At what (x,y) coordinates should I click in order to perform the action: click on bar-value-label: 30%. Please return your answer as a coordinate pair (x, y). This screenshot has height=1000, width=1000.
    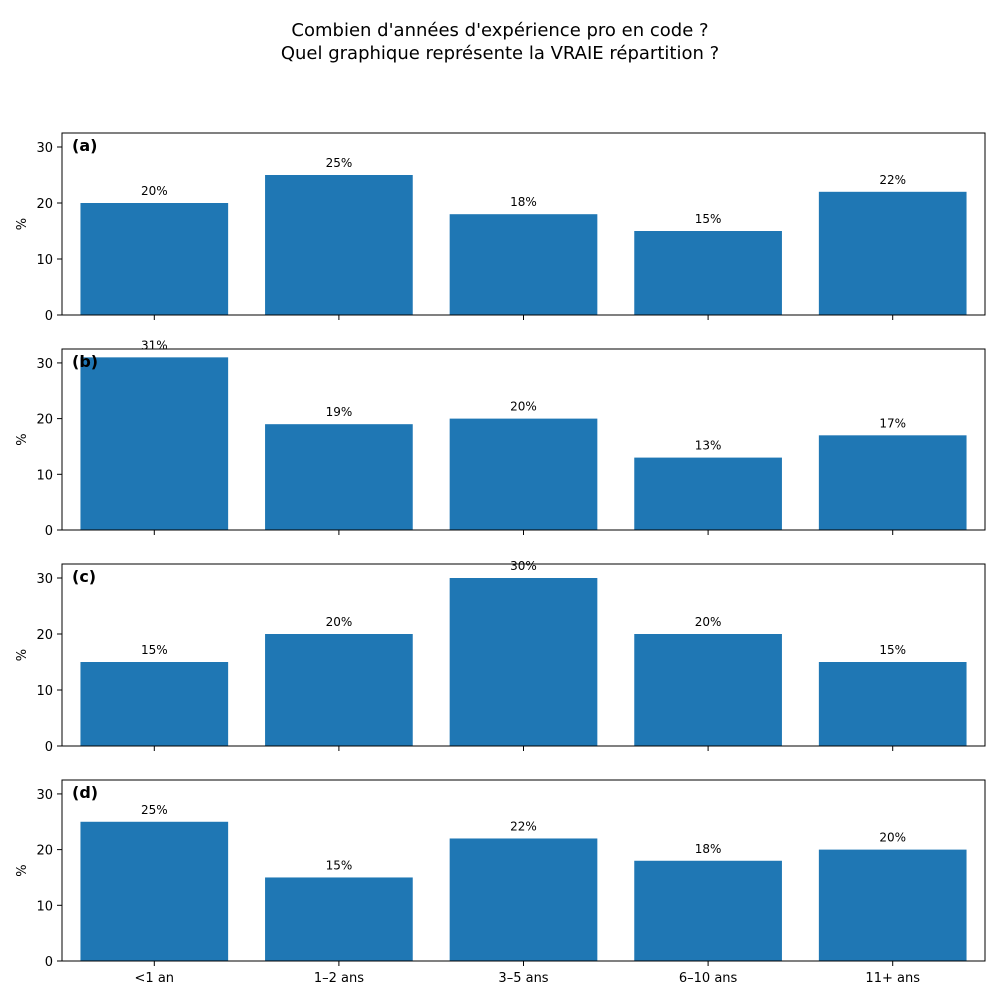
    Looking at the image, I should click on (523, 566).